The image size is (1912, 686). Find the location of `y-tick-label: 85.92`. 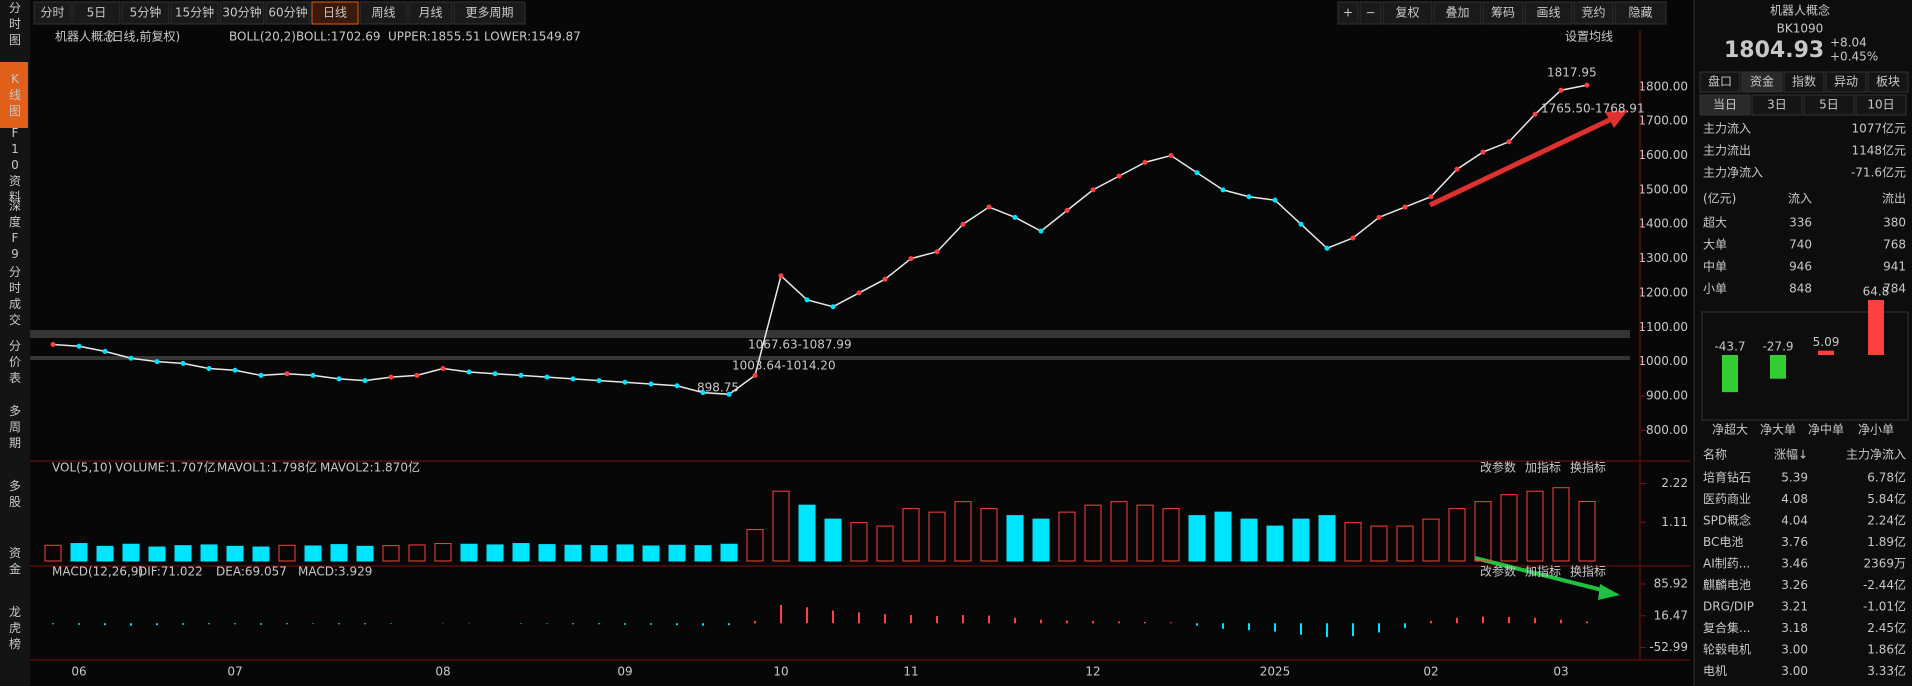

y-tick-label: 85.92 is located at coordinates (1671, 583).